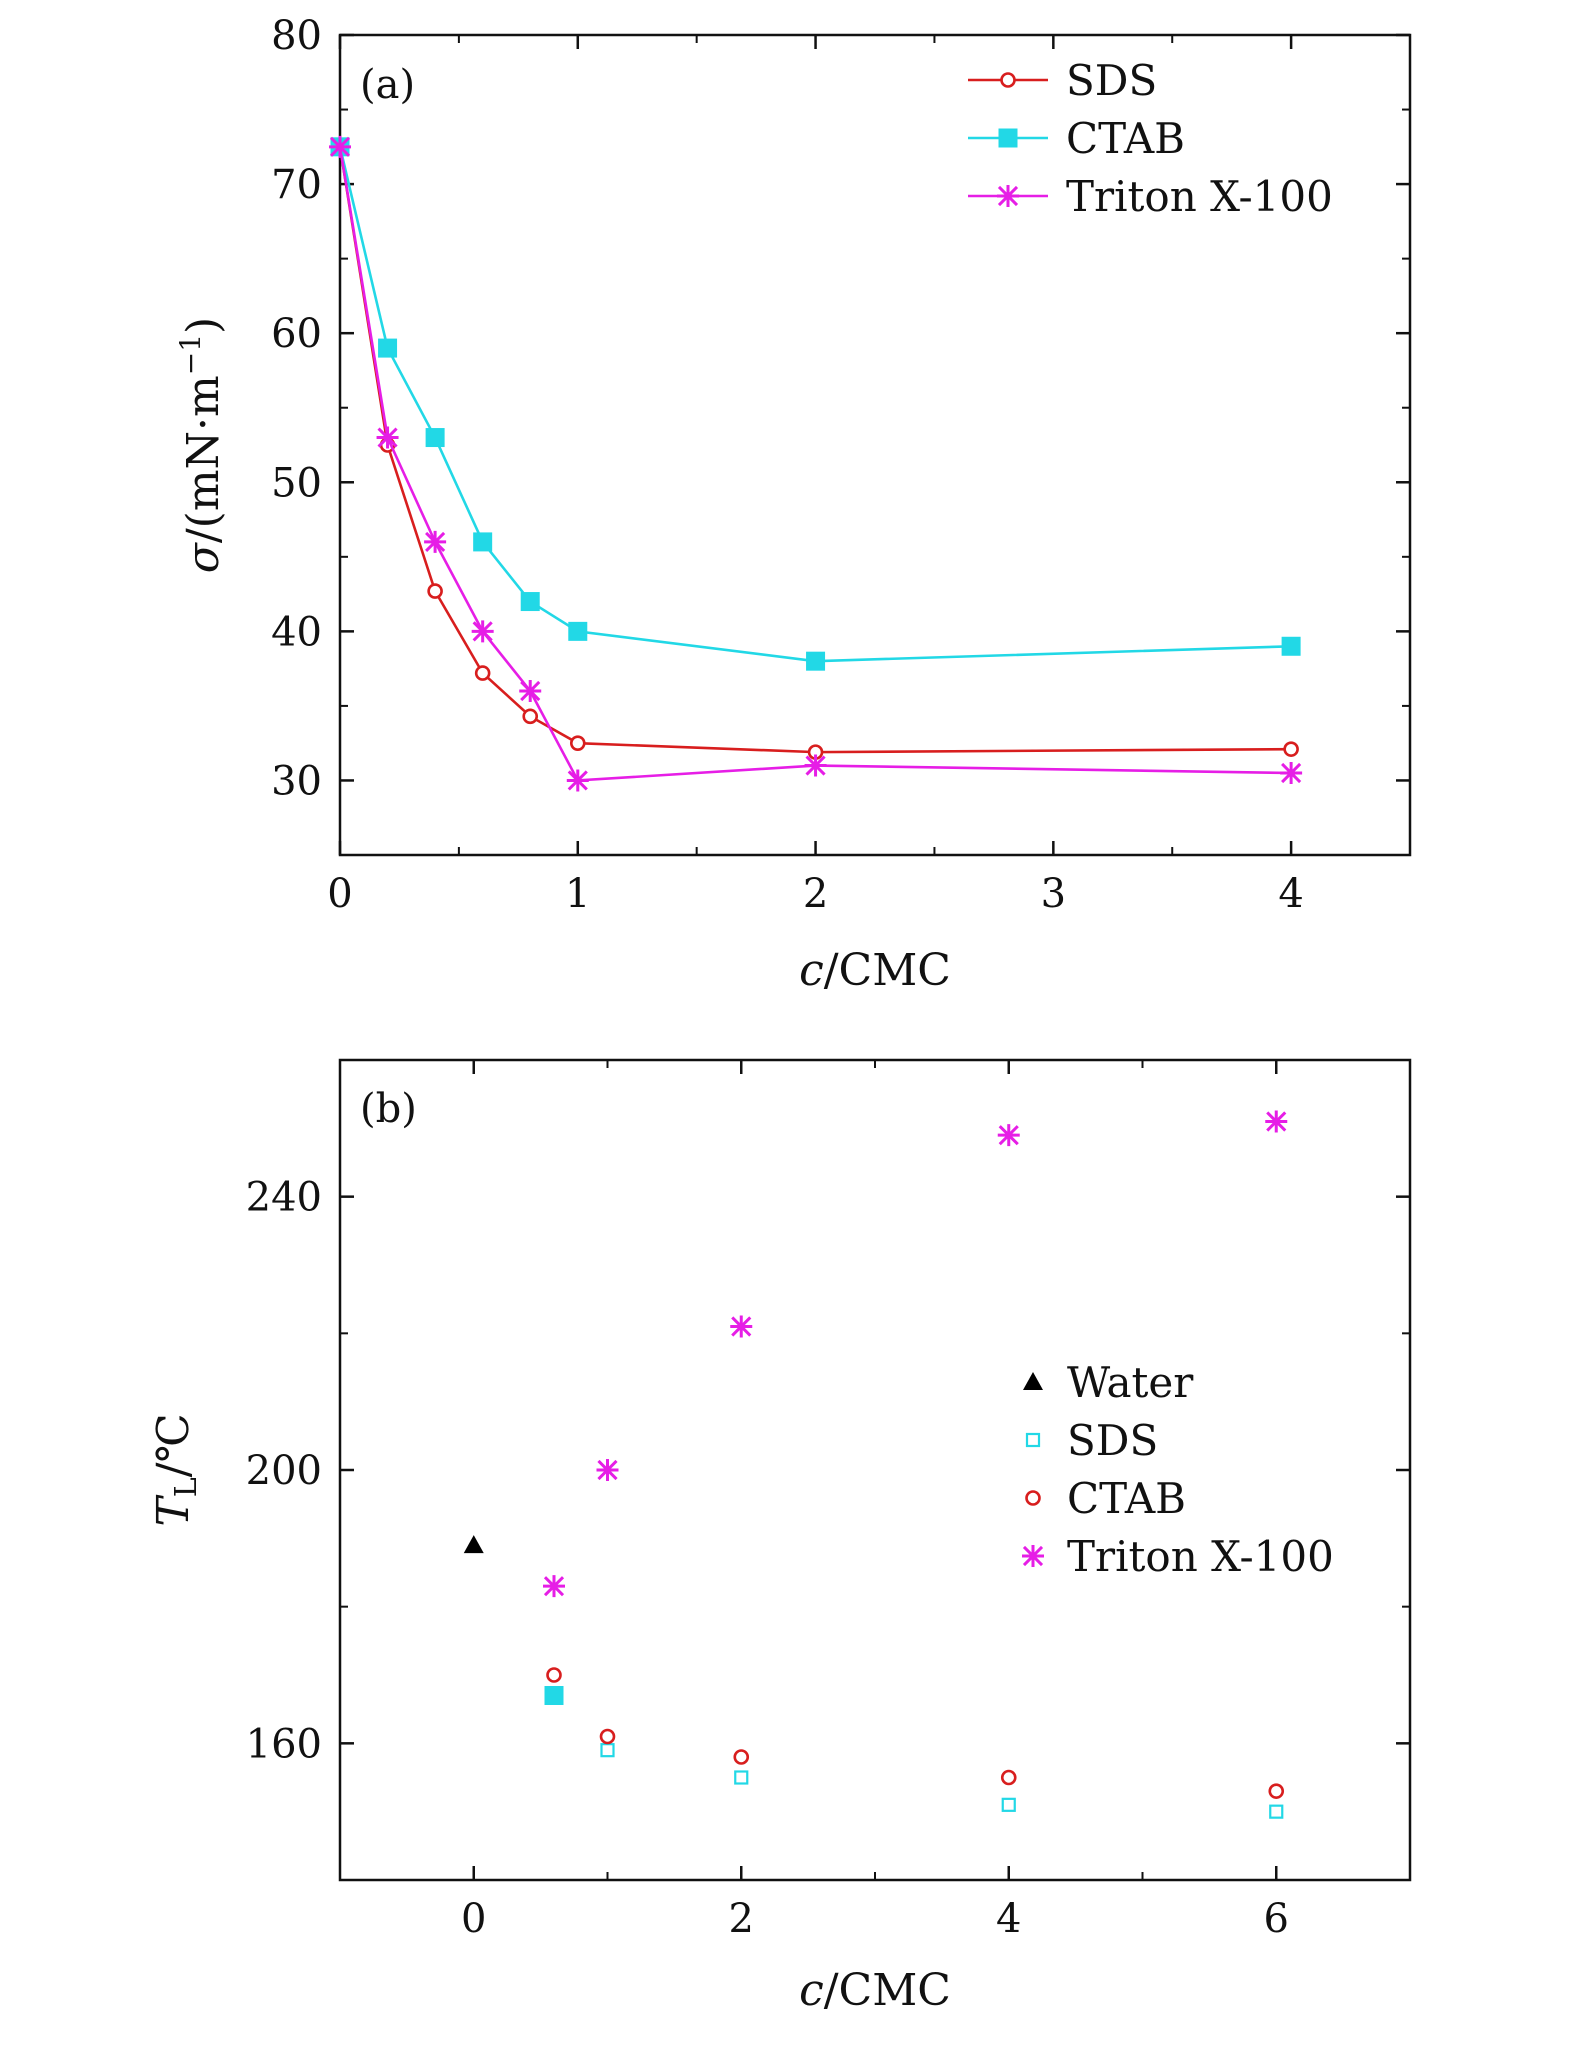 This screenshot has width=1575, height=2052. Describe the element at coordinates (1276, 1919) in the screenshot. I see `b-x-tick-label: 6` at that location.